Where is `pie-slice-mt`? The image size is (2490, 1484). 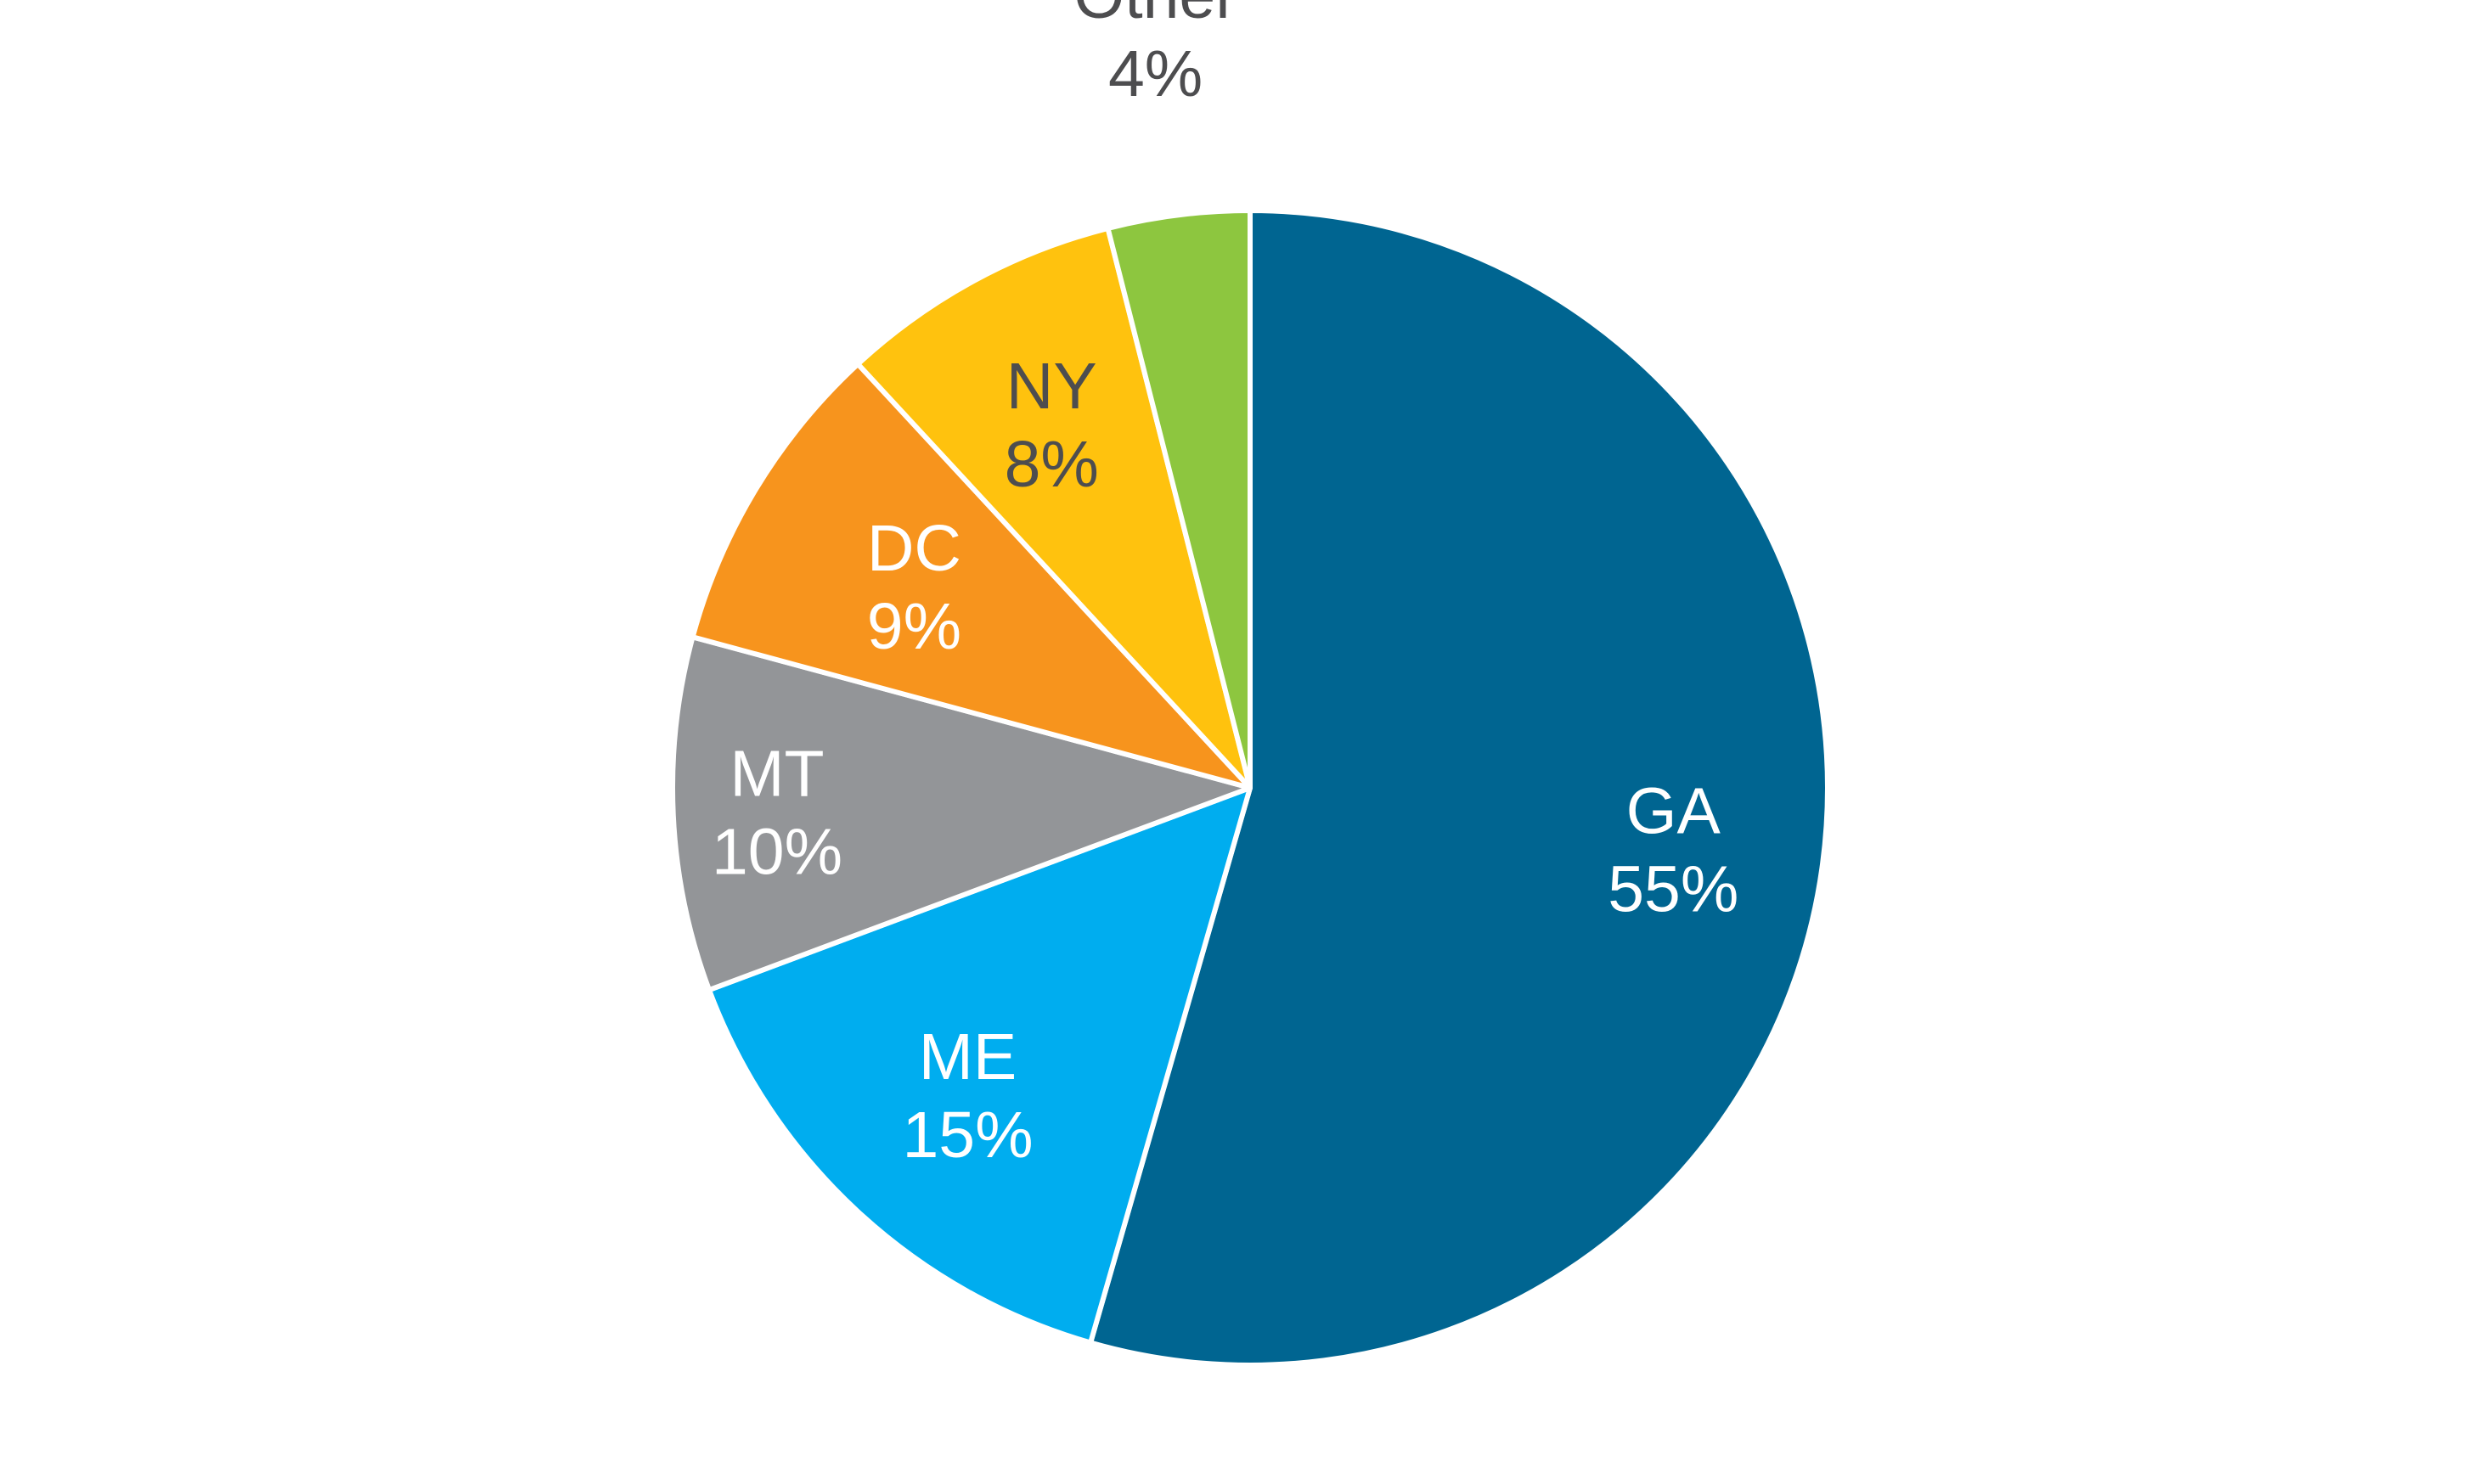
pie-slice-mt is located at coordinates (961, 813).